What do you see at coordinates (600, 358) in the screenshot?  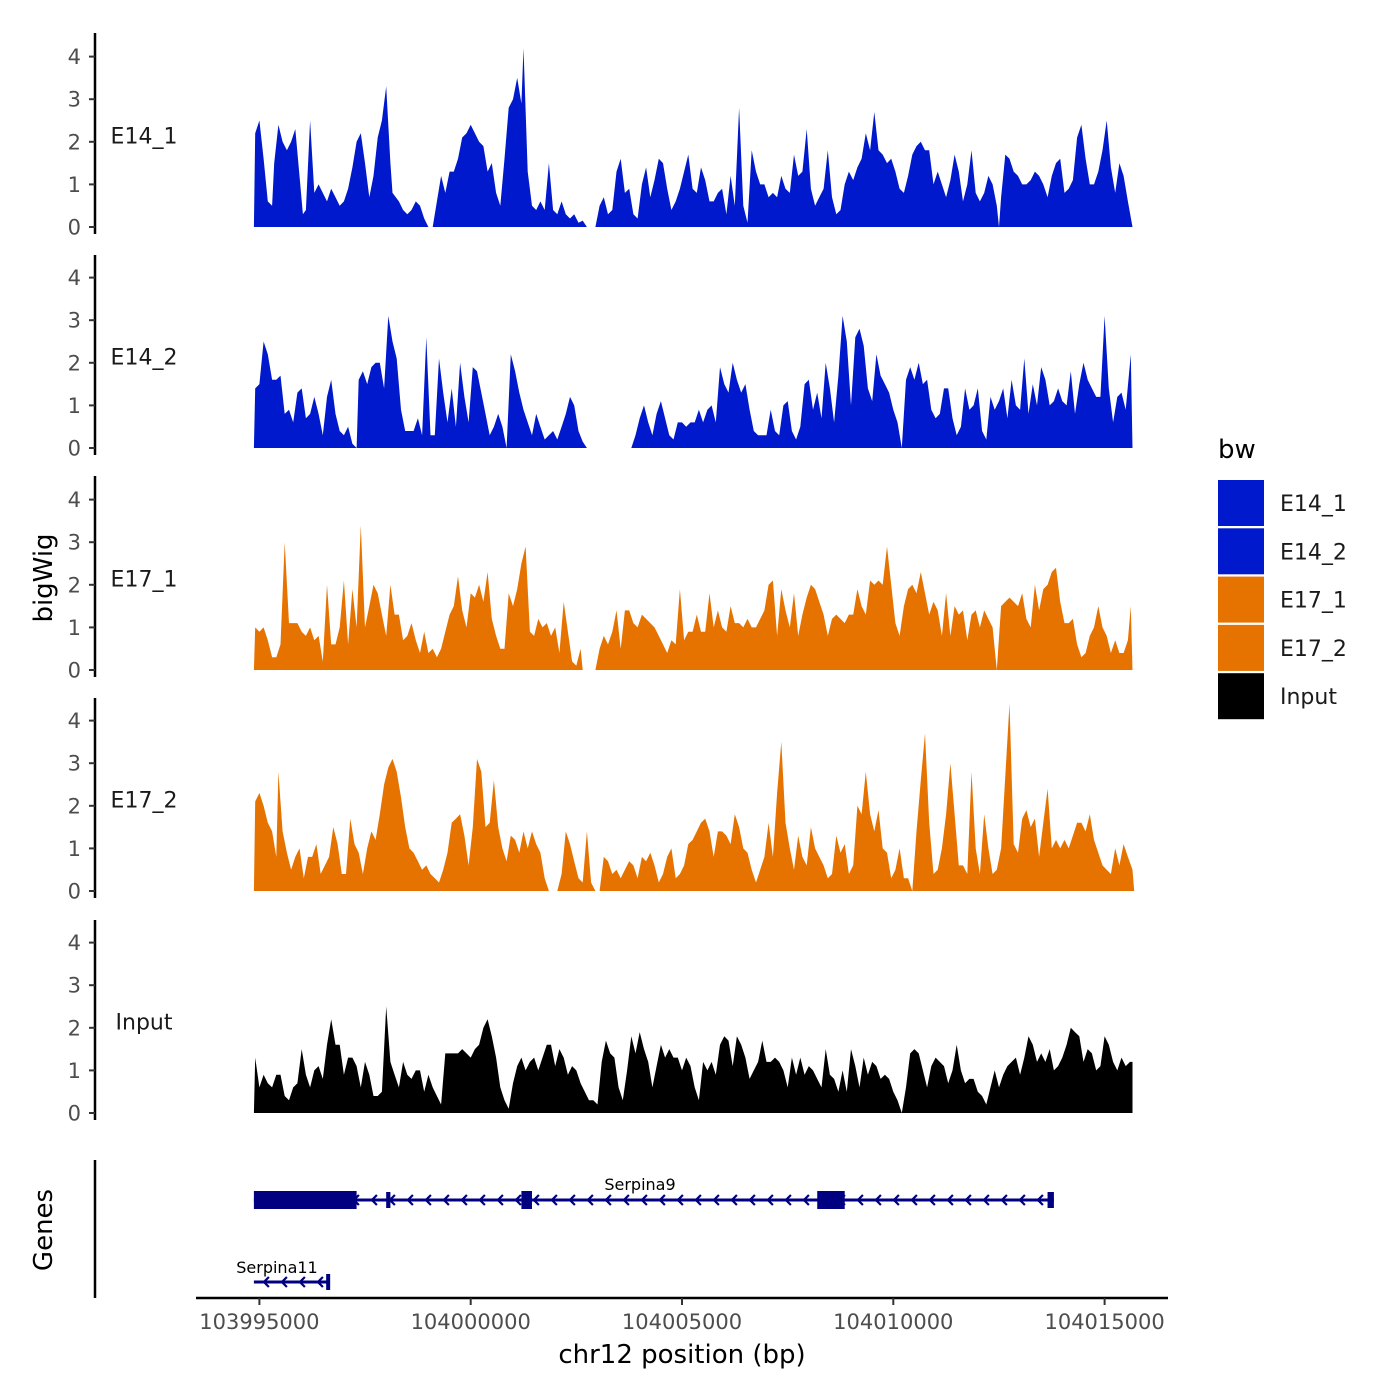 I see `track-e14_2: 0 1 2 3 4 E14_2` at bounding box center [600, 358].